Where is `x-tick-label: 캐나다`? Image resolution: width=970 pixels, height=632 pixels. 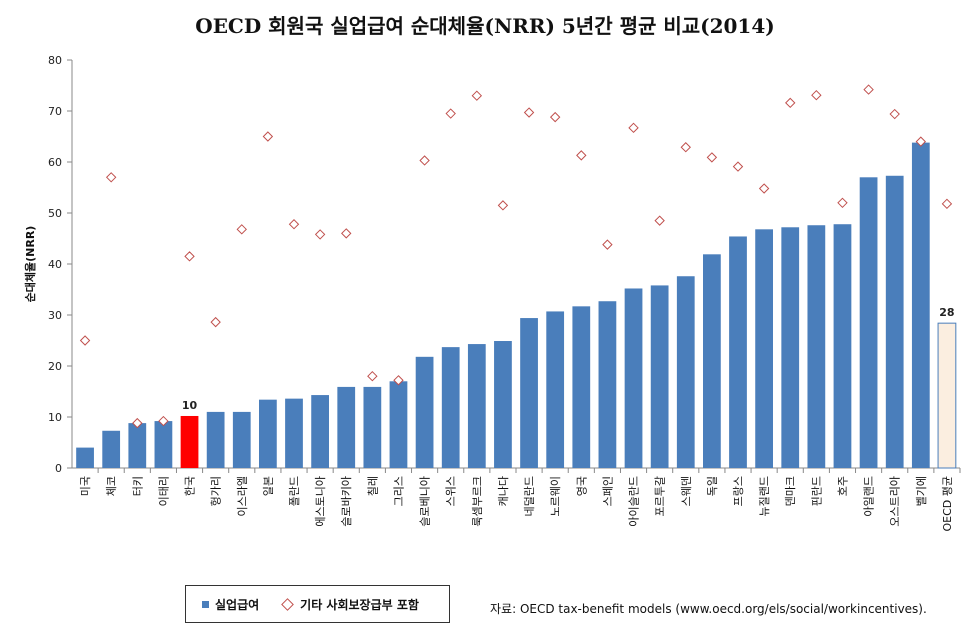 x-tick-label: 캐나다 is located at coordinates (503, 491).